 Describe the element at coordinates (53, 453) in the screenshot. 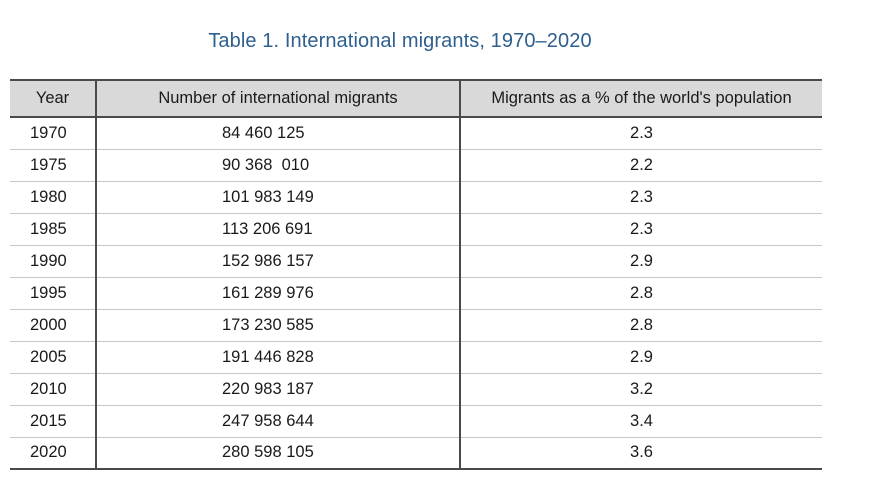

I see `cell-year: 2020` at that location.